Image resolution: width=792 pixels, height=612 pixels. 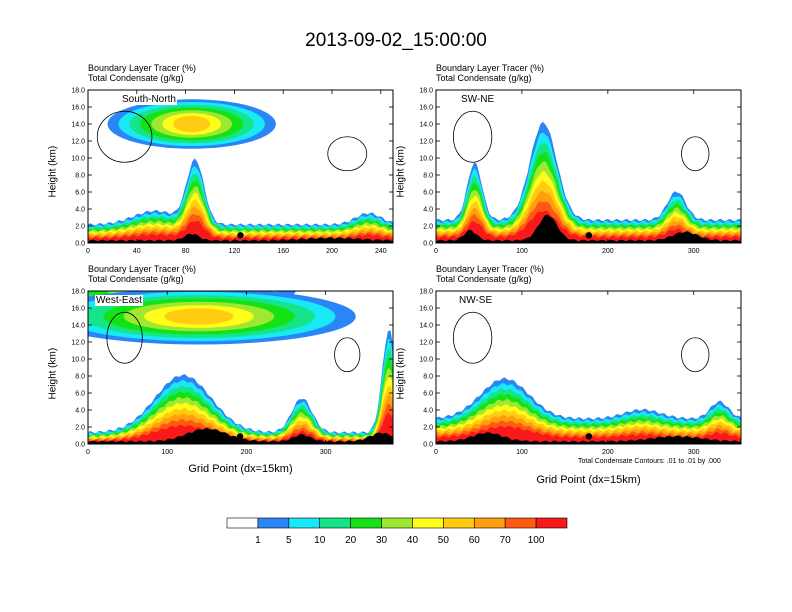 What do you see at coordinates (505, 540) in the screenshot?
I see `colorbar-label: 70` at bounding box center [505, 540].